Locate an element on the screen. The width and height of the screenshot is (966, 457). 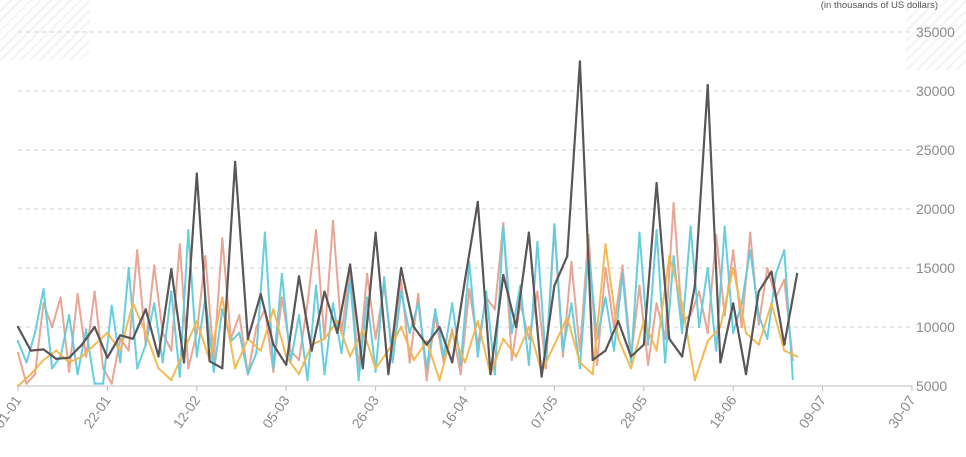
x-tick-label: 16-04 is located at coordinates (455, 411).